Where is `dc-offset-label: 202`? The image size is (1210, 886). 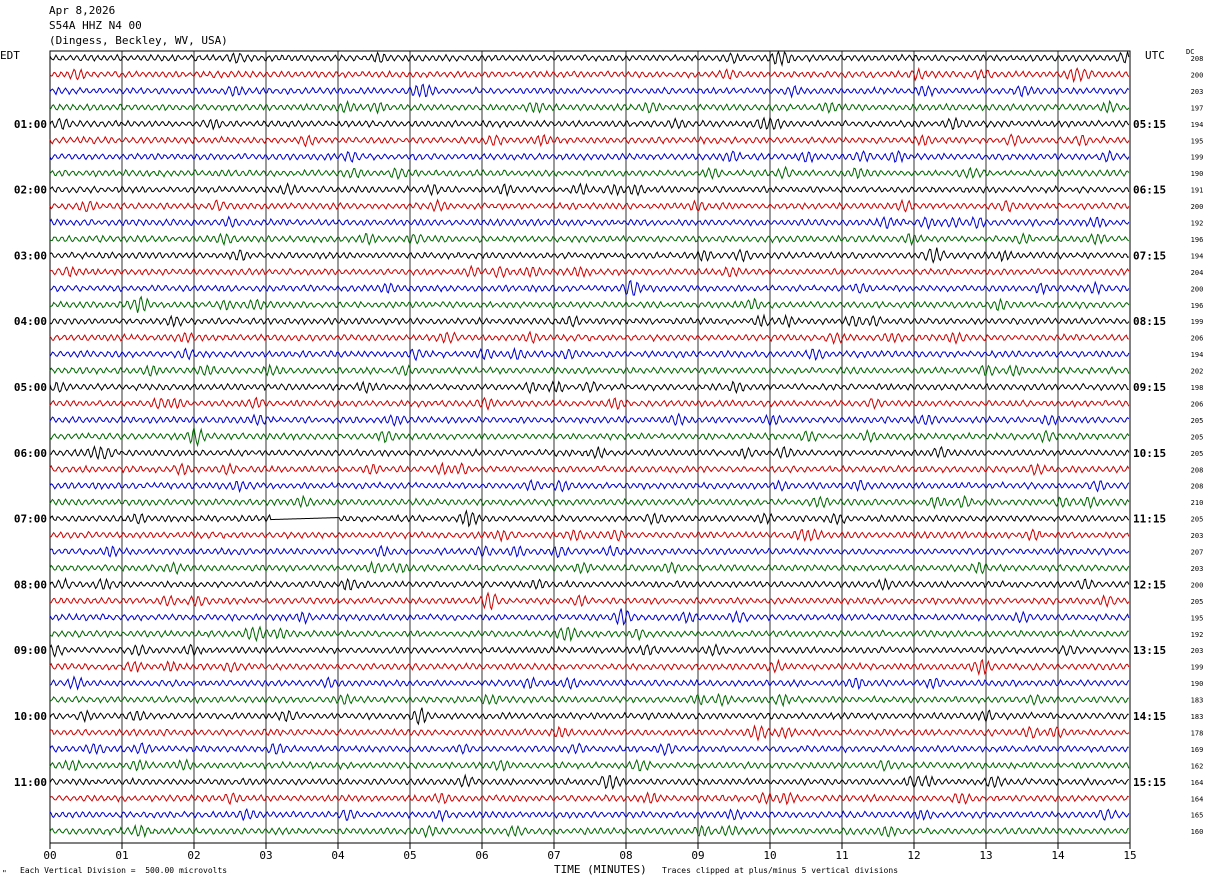 dc-offset-label: 202 is located at coordinates (1197, 372).